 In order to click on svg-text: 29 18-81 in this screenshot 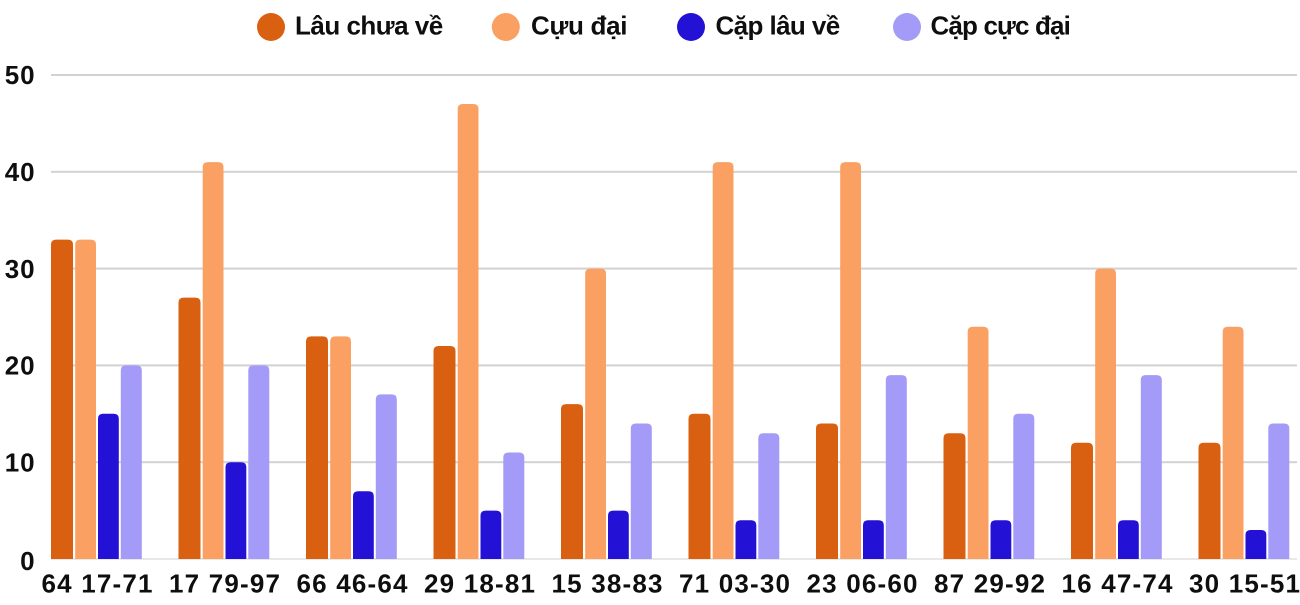, I will do `click(480, 584)`.